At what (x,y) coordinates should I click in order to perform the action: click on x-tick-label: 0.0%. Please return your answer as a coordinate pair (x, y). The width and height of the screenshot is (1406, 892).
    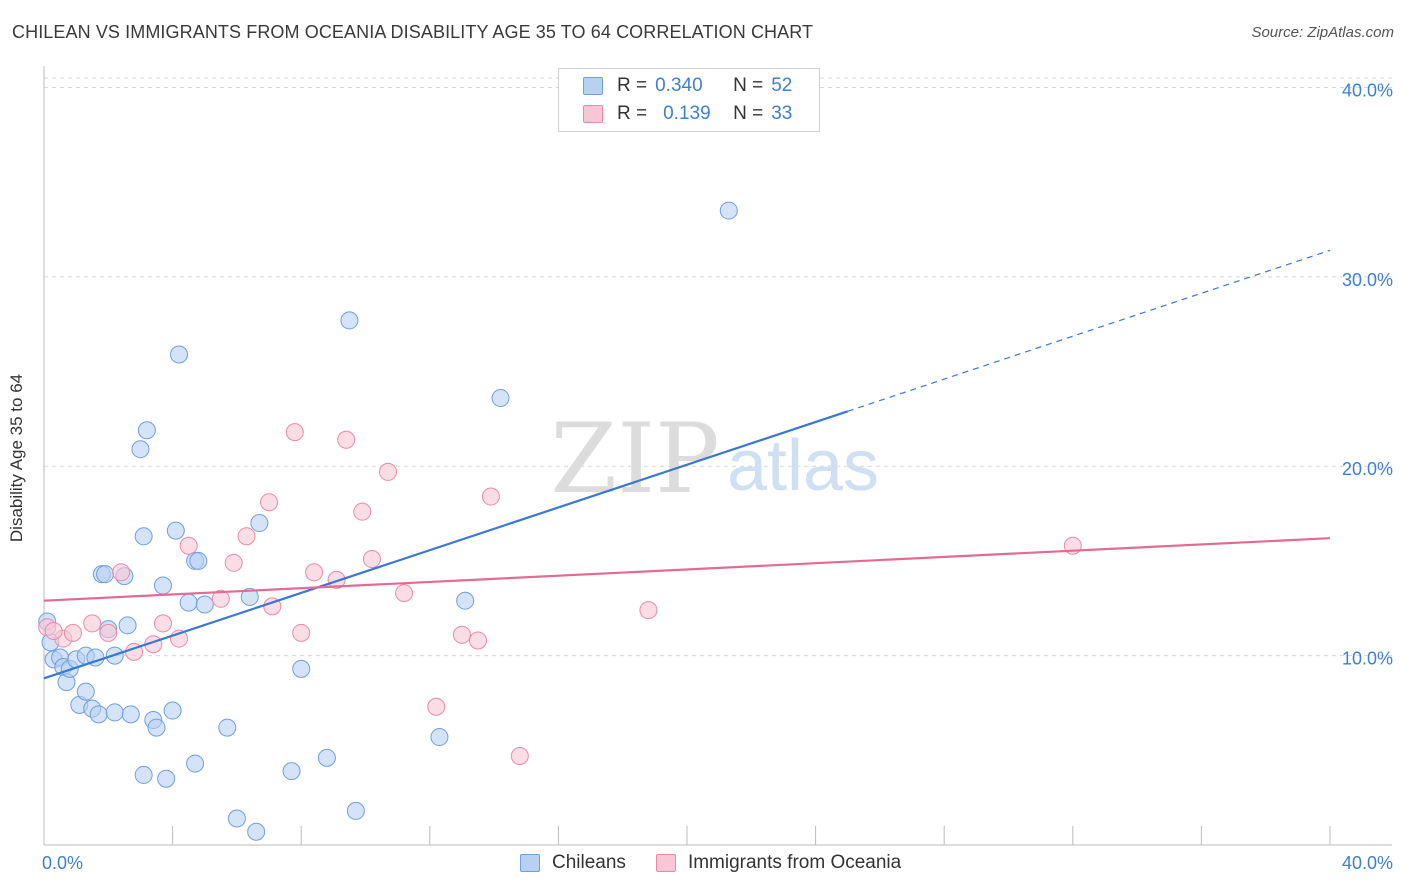
    Looking at the image, I should click on (62, 863).